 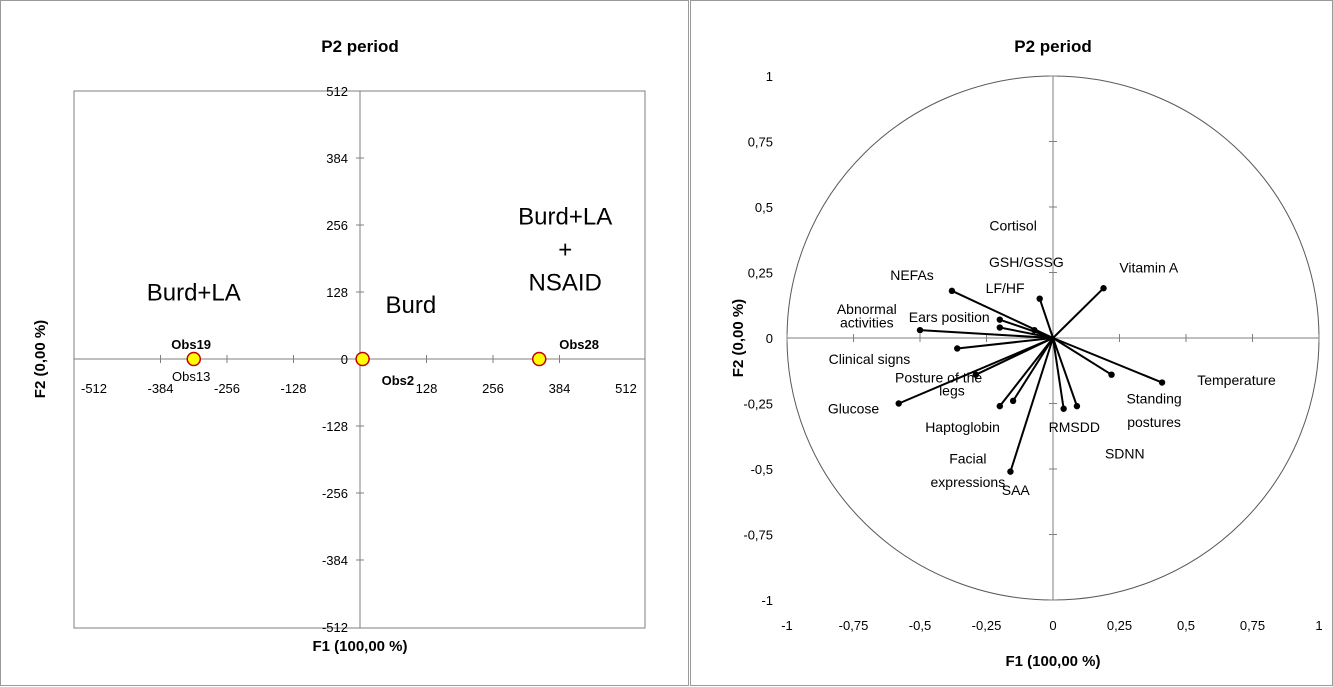 What do you see at coordinates (760, 273) in the screenshot?
I see `y-tick-label: 0,25` at bounding box center [760, 273].